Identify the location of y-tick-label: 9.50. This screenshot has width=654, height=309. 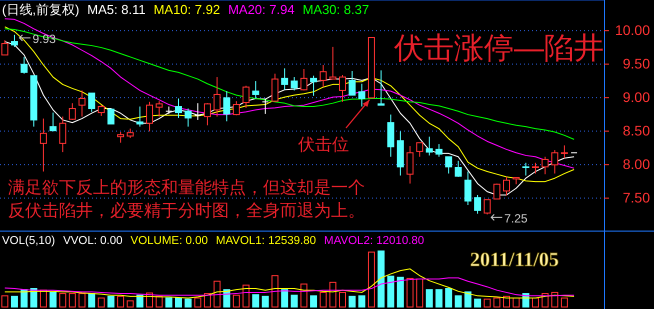
(636, 64).